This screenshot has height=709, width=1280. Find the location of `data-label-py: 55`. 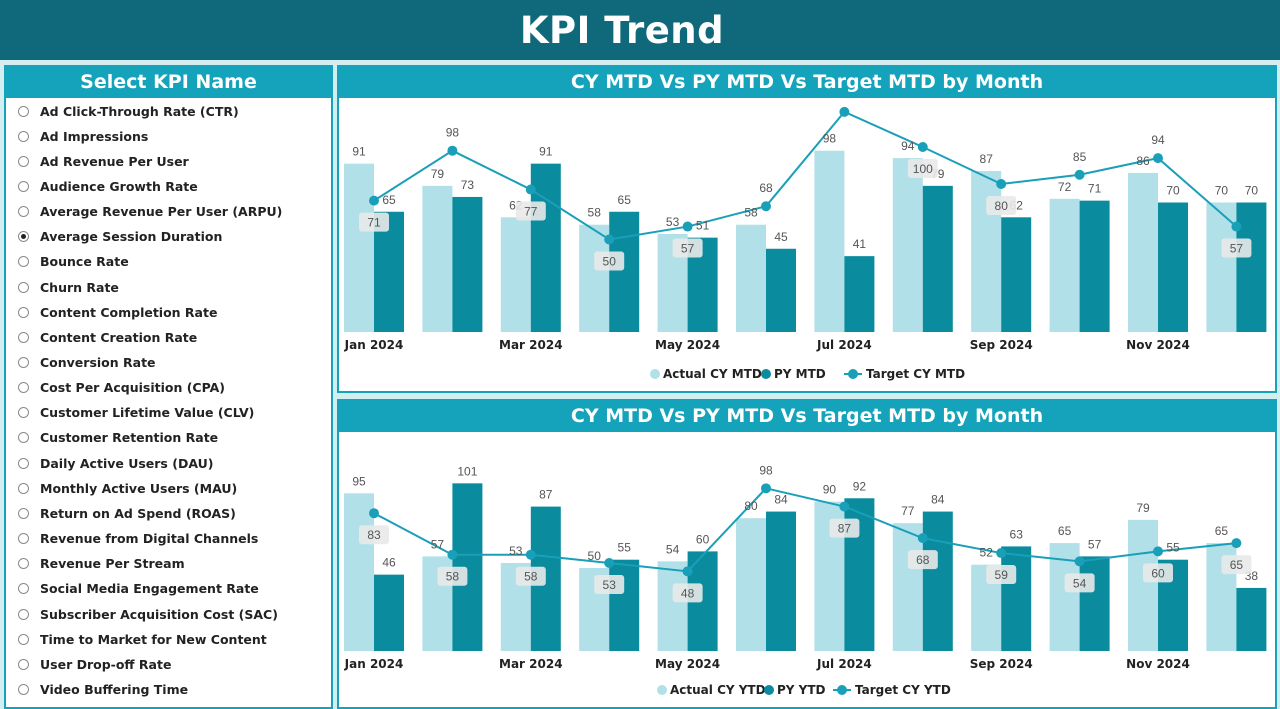

data-label-py: 55 is located at coordinates (1173, 548).